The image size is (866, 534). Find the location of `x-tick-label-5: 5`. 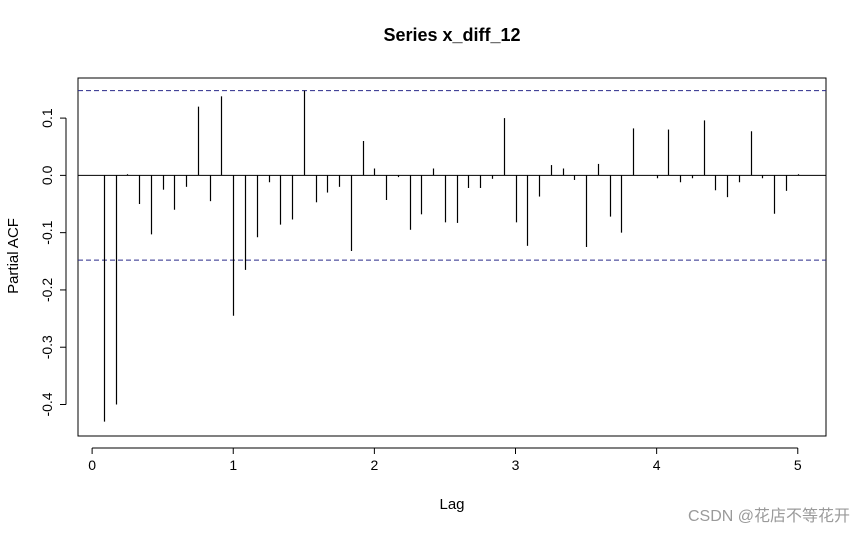

x-tick-label-5: 5 is located at coordinates (798, 465).